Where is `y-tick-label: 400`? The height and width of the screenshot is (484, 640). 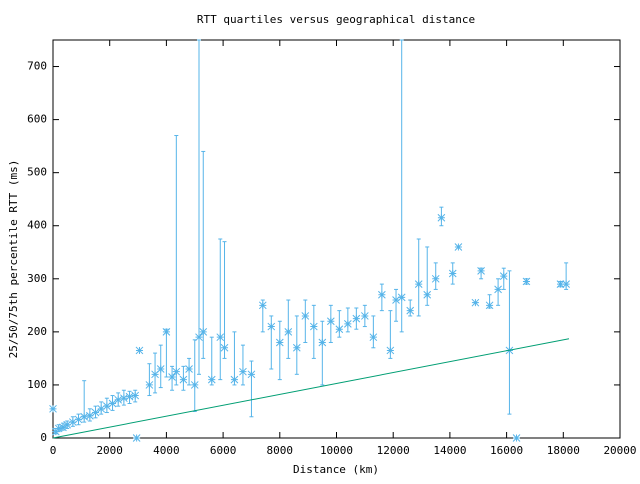 y-tick-label: 400 is located at coordinates (37, 225).